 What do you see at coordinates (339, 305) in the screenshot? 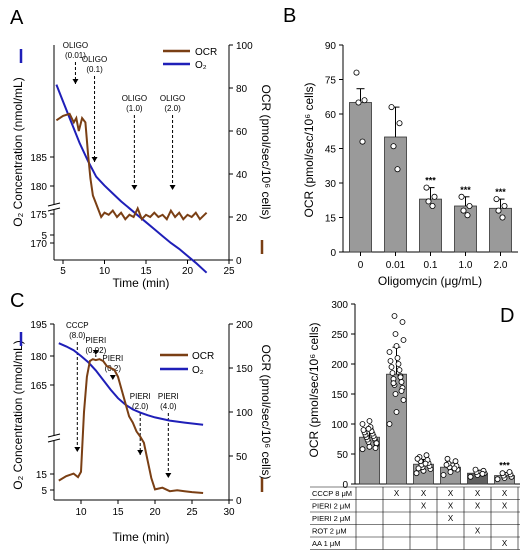
I see `panel-d-ytick-label: 300` at bounding box center [339, 305].